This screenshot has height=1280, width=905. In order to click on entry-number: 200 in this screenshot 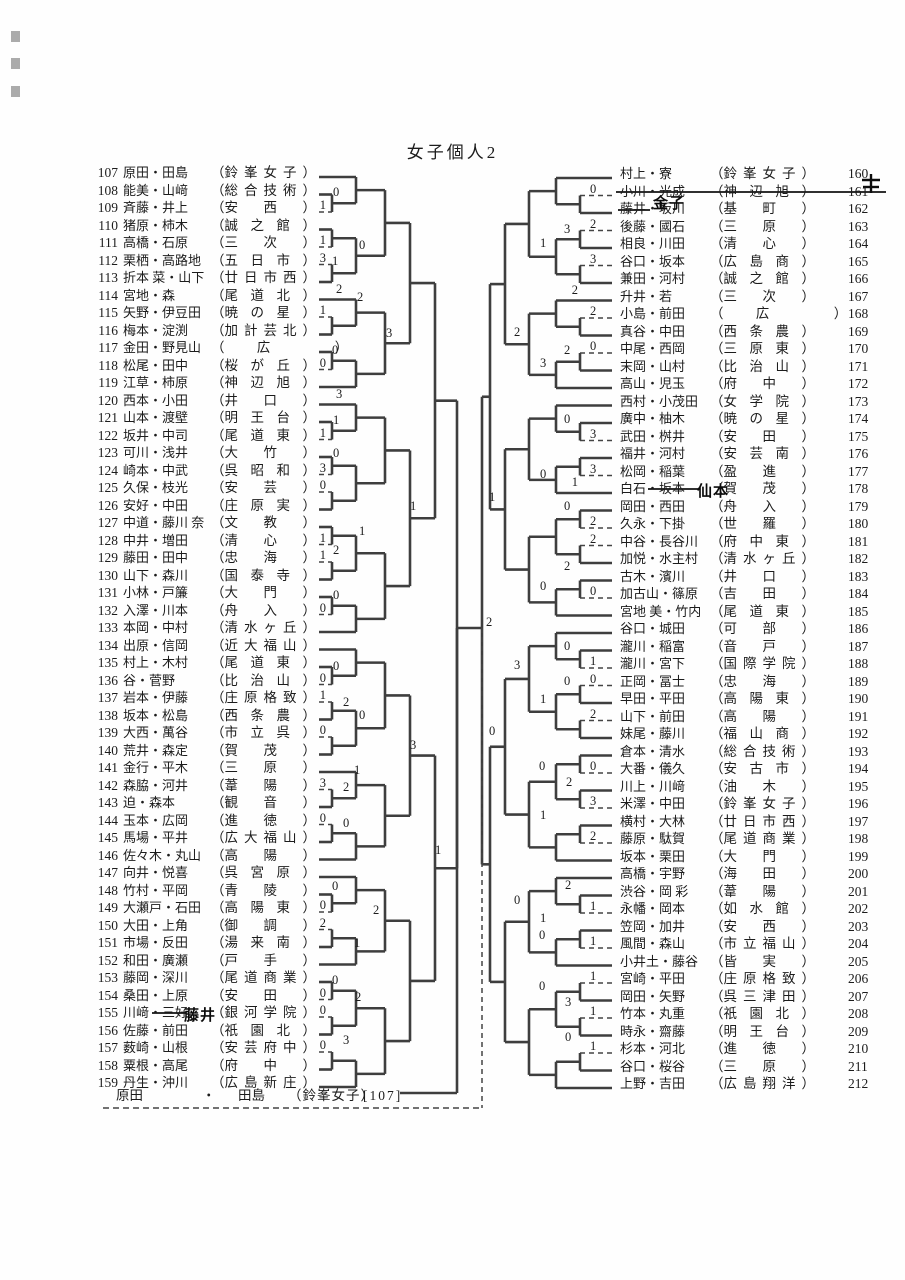, I will do `click(858, 873)`.